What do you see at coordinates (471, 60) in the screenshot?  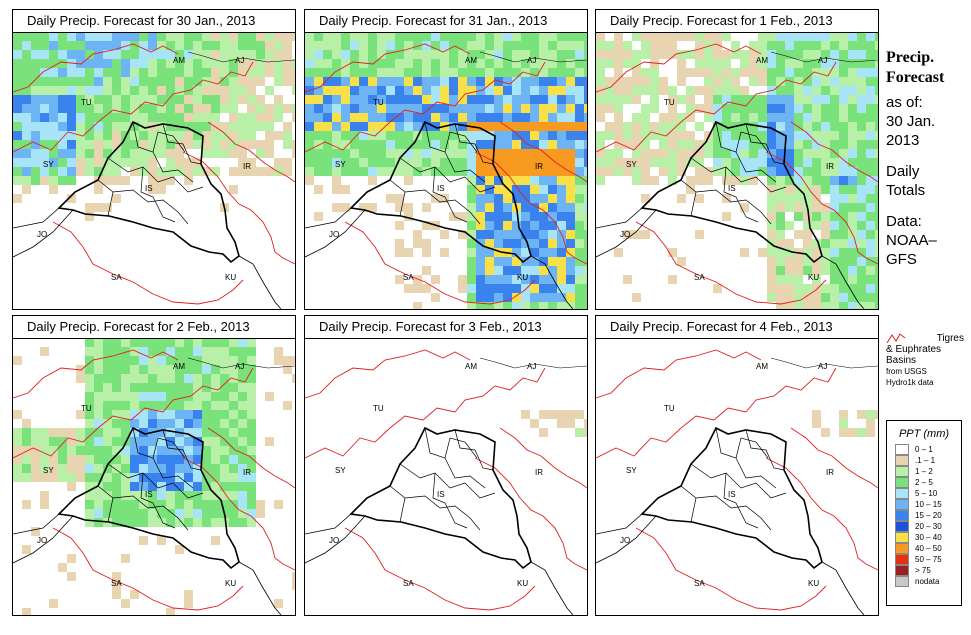 I see `country-label: AM` at bounding box center [471, 60].